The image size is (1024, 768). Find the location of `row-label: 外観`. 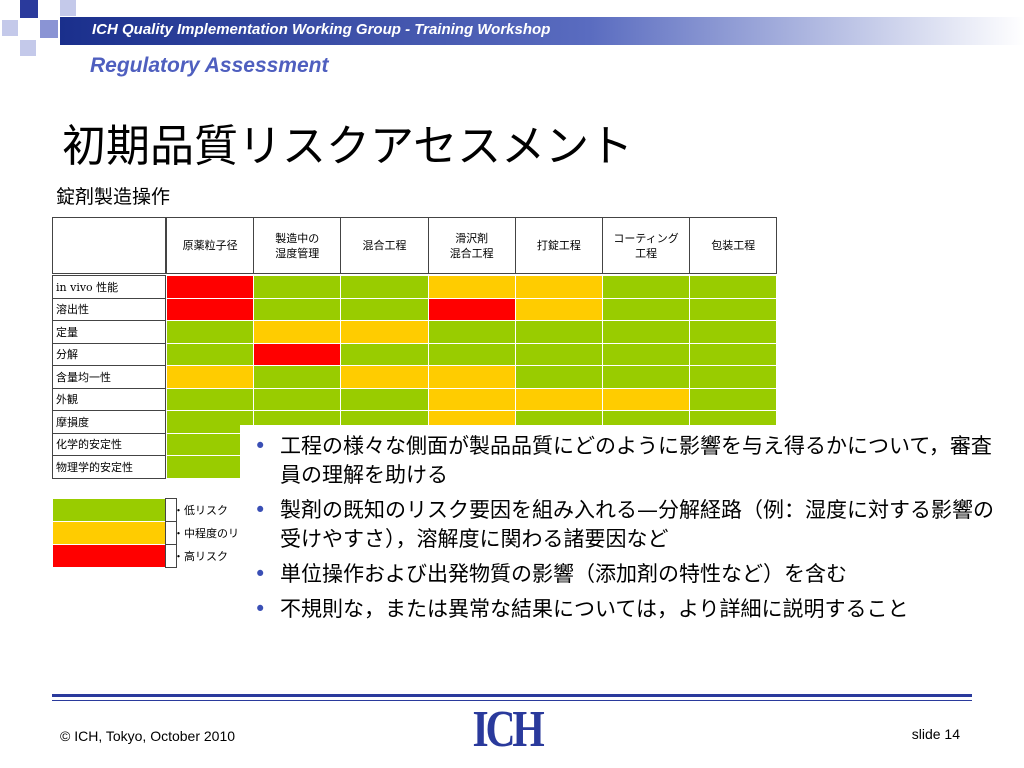

row-label: 外観 is located at coordinates (109, 399).